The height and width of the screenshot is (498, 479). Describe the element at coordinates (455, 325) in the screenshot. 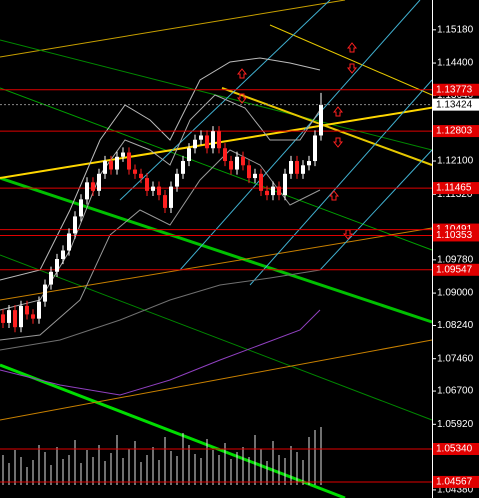

I see `y-tick-label: 1.08240` at that location.